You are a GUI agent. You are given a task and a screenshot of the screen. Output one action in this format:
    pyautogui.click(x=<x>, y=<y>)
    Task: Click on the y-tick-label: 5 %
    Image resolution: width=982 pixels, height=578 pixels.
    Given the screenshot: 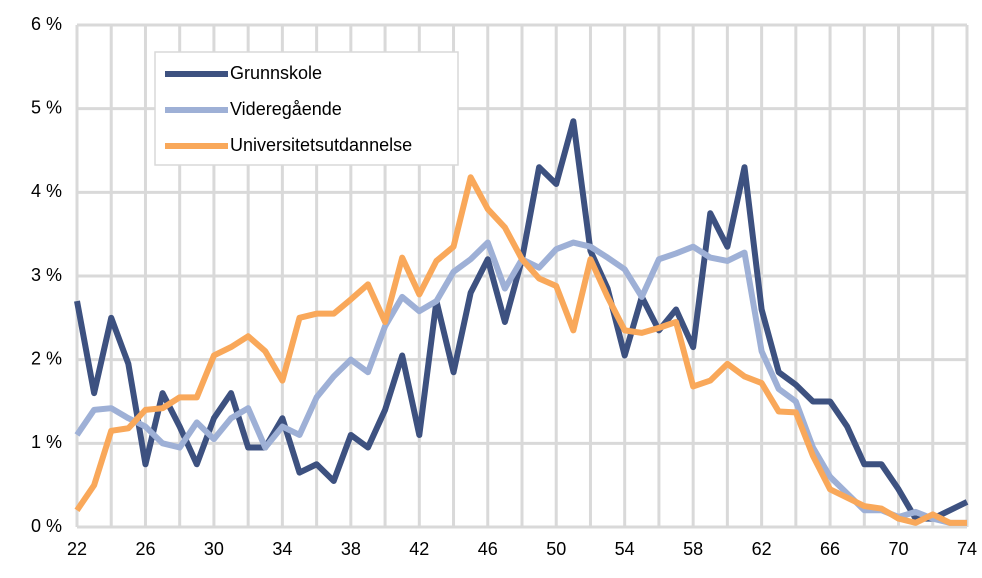 What is the action you would take?
    pyautogui.click(x=46, y=107)
    